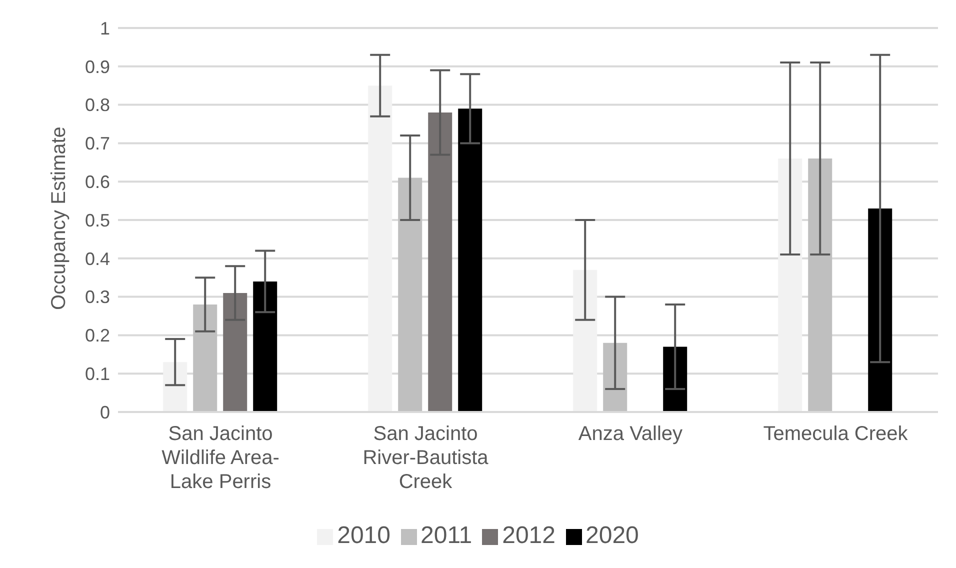  I want to click on y-tick-label: 0.7, so click(97, 144).